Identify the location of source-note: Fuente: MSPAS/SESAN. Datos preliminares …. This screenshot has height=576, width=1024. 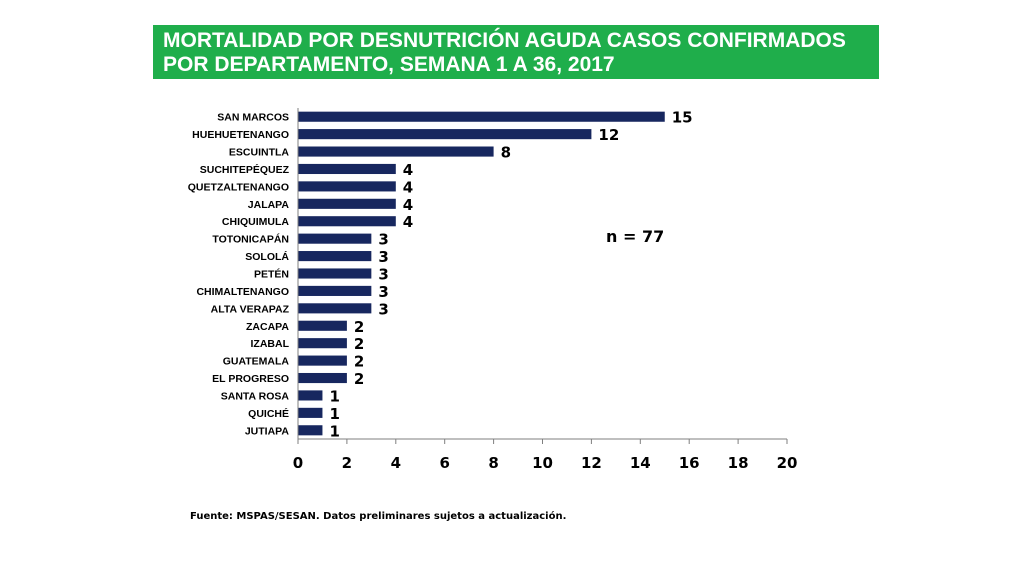
(378, 516).